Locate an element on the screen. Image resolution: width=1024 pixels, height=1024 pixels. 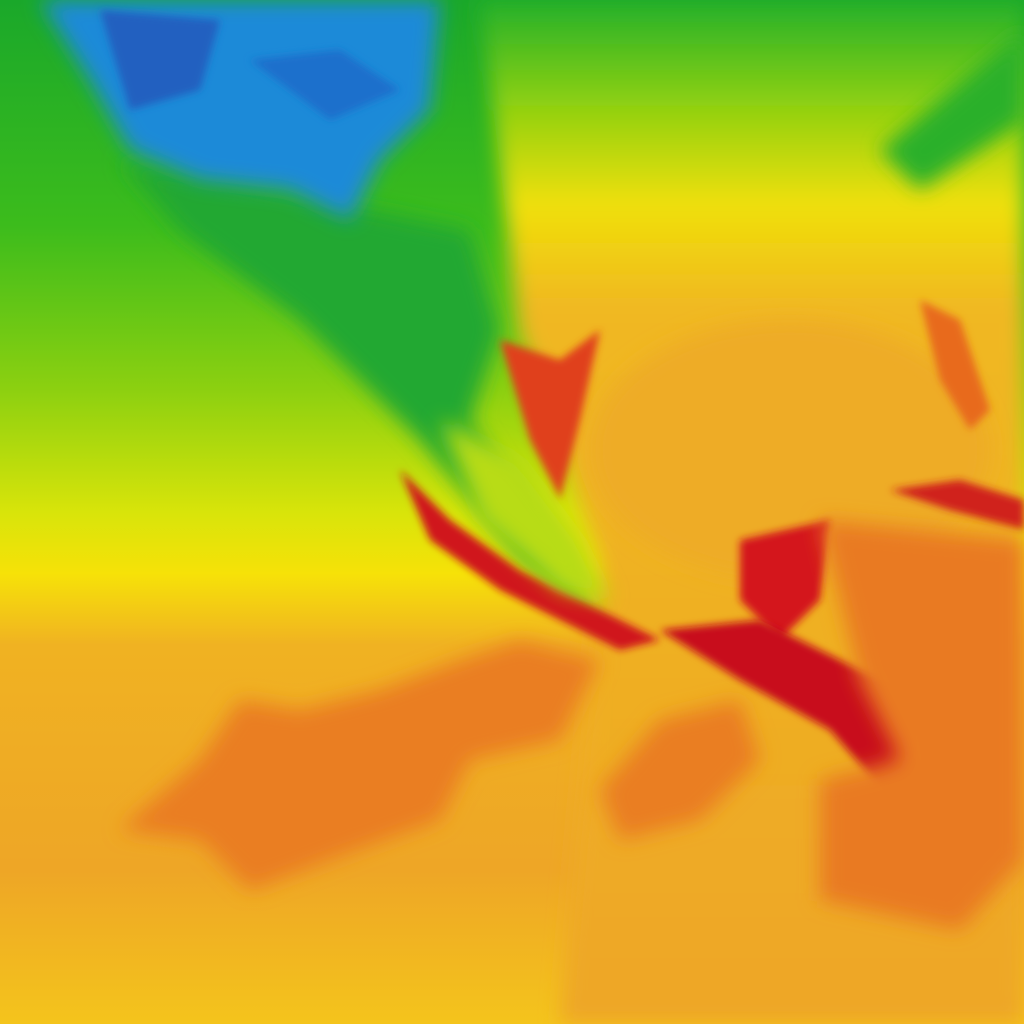
peninsula is located at coordinates (955, 365).